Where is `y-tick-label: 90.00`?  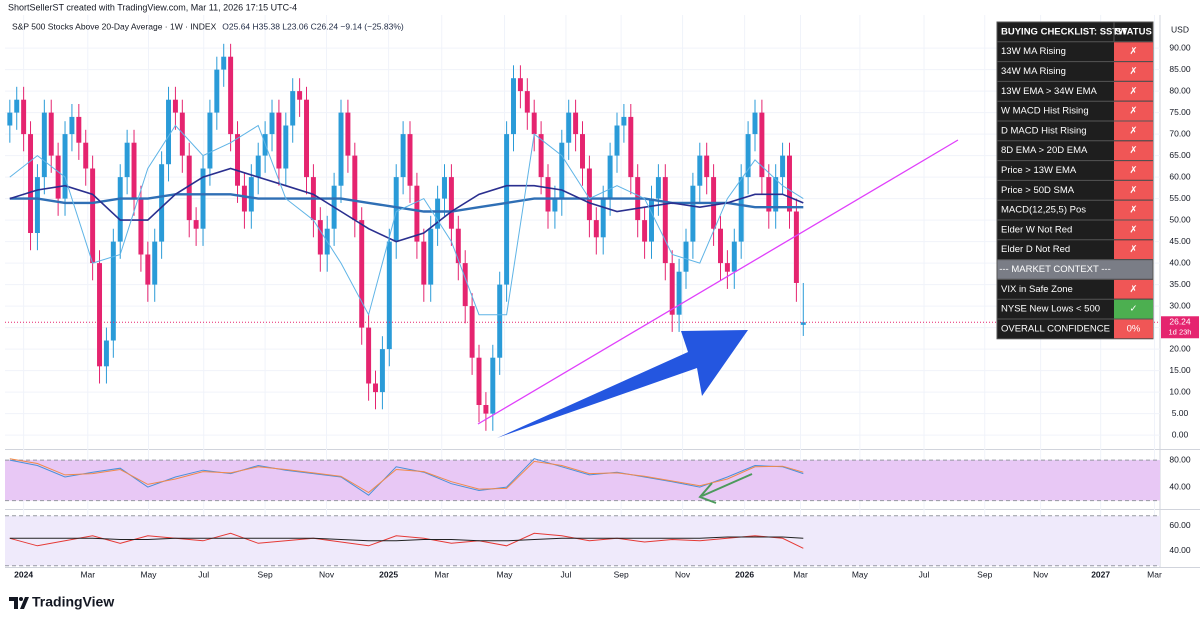
y-tick-label: 90.00 is located at coordinates (1180, 47).